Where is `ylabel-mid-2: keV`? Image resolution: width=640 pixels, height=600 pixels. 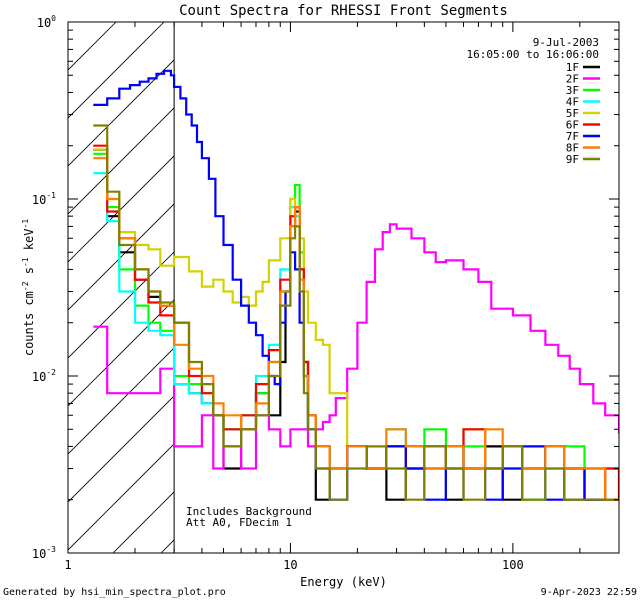 ylabel-mid-2: keV is located at coordinates (29, 242).